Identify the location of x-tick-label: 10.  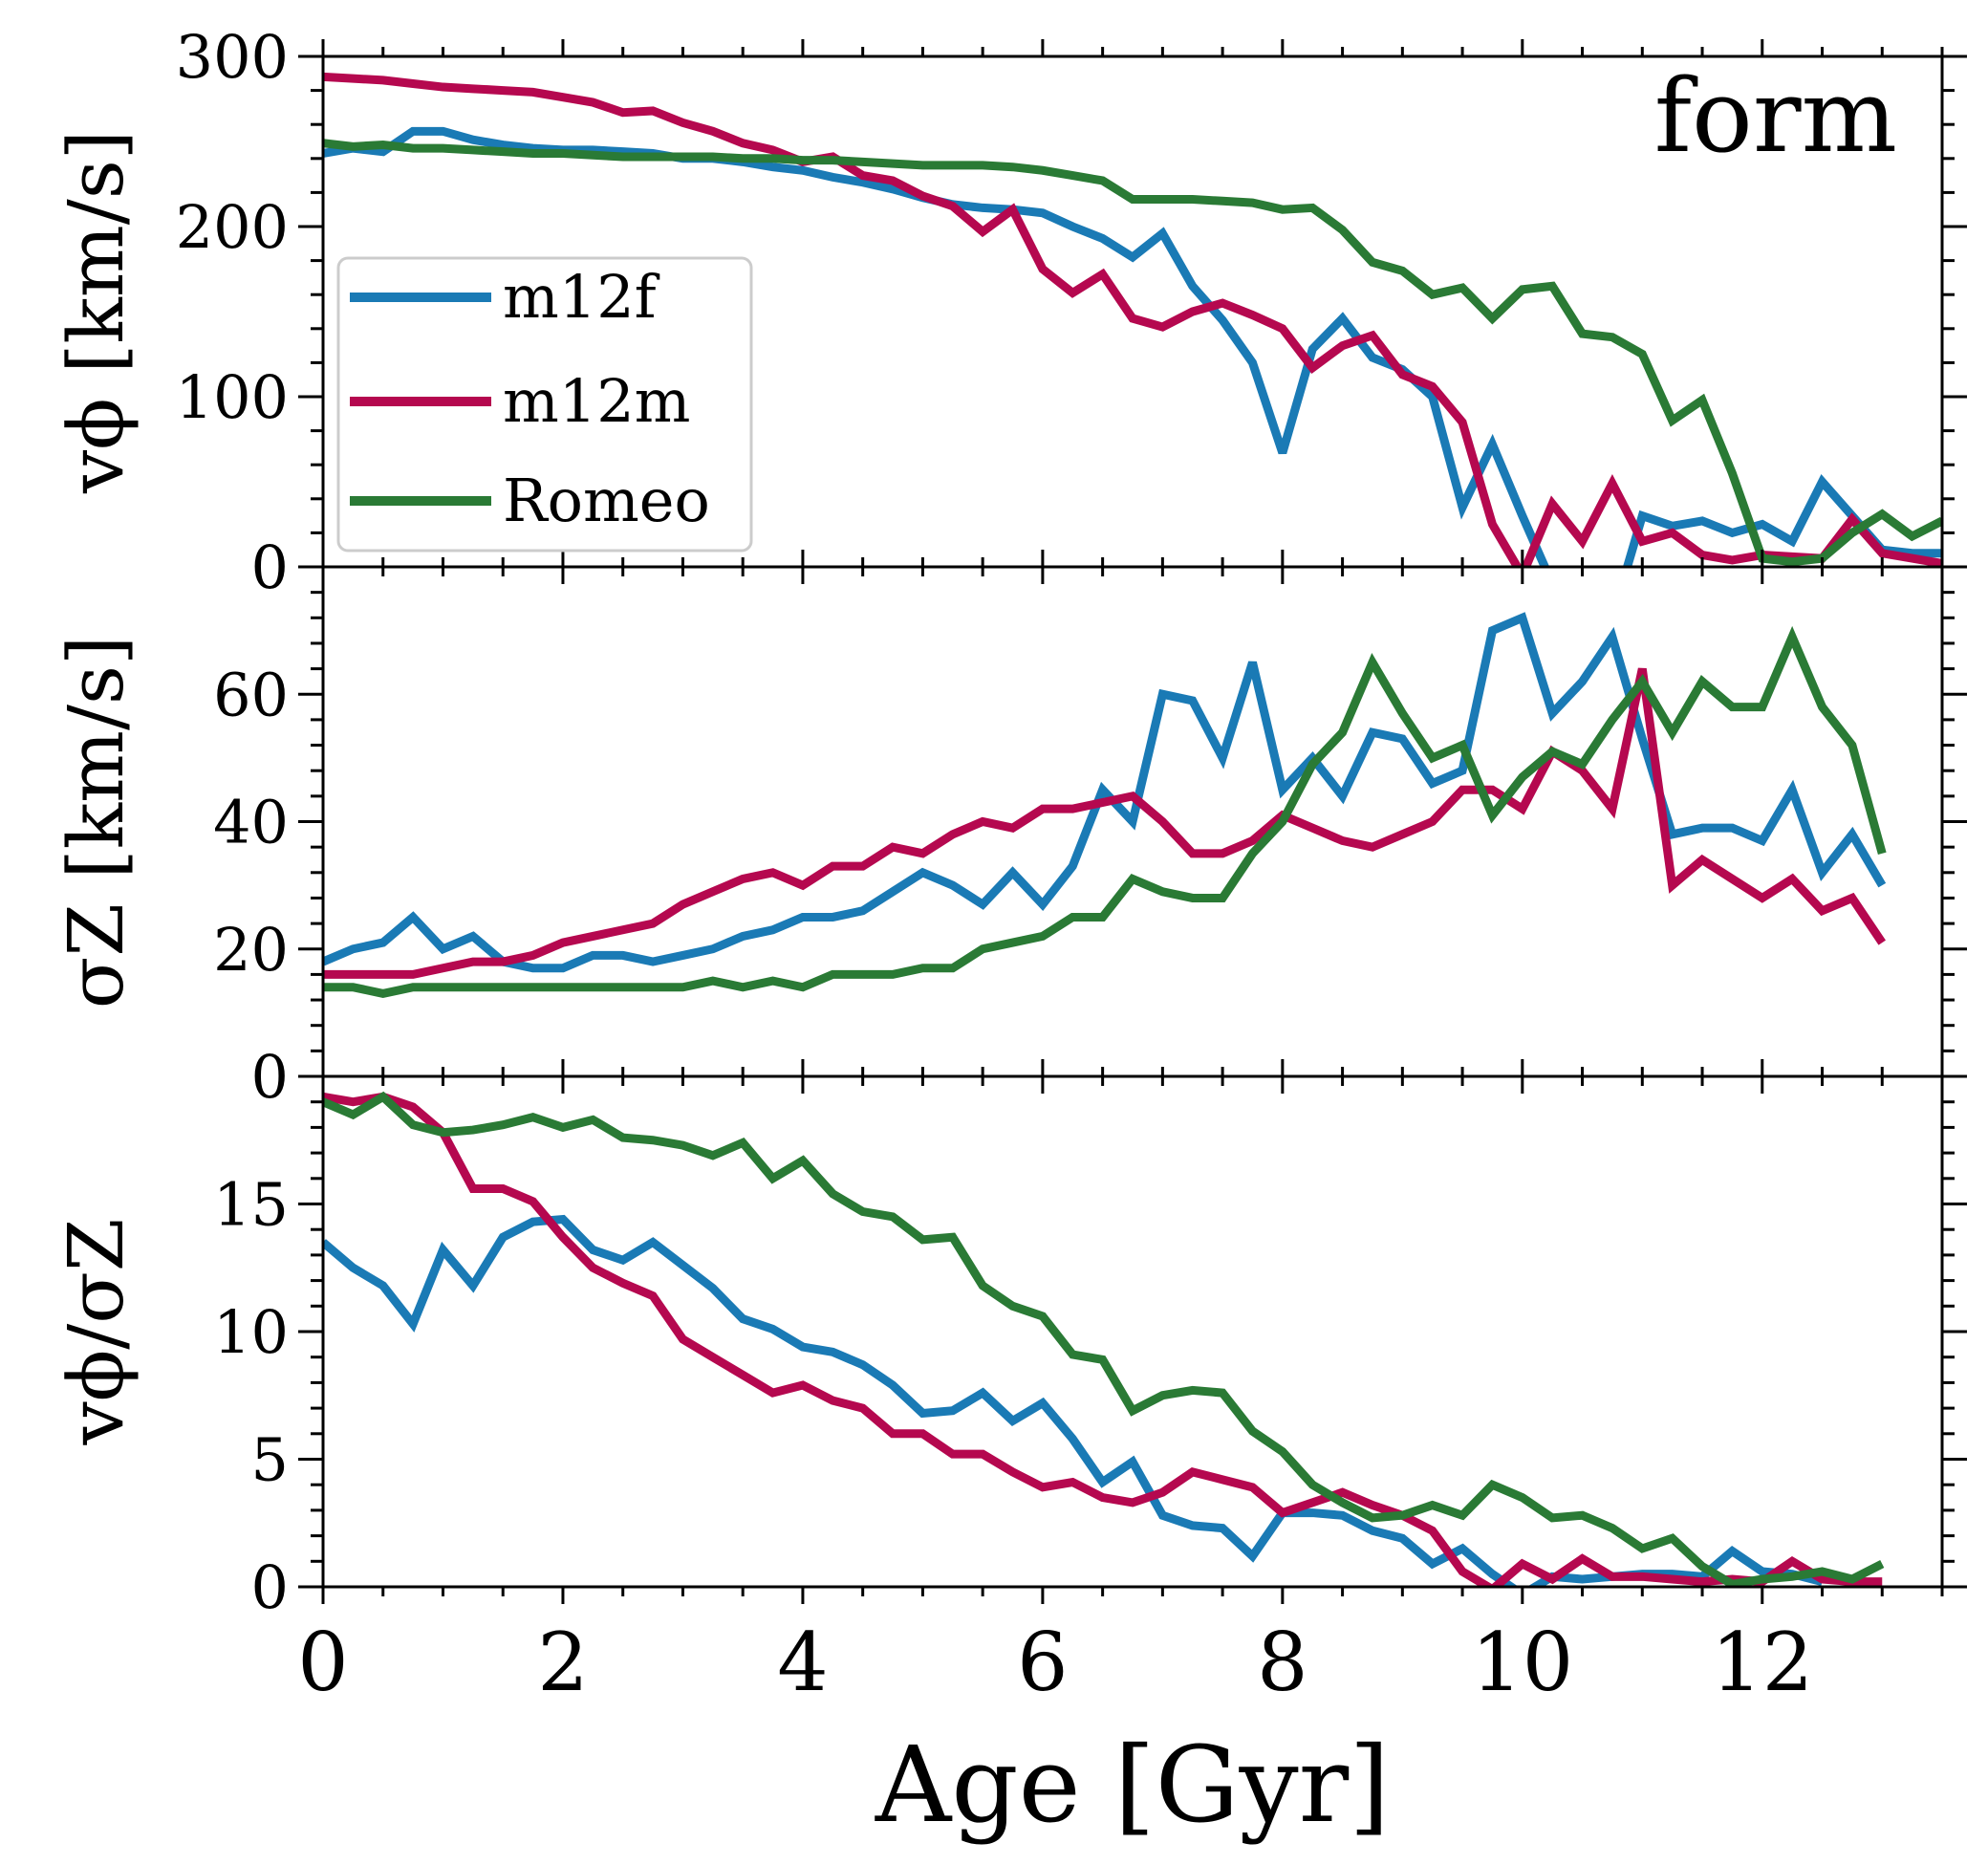
(1522, 1662).